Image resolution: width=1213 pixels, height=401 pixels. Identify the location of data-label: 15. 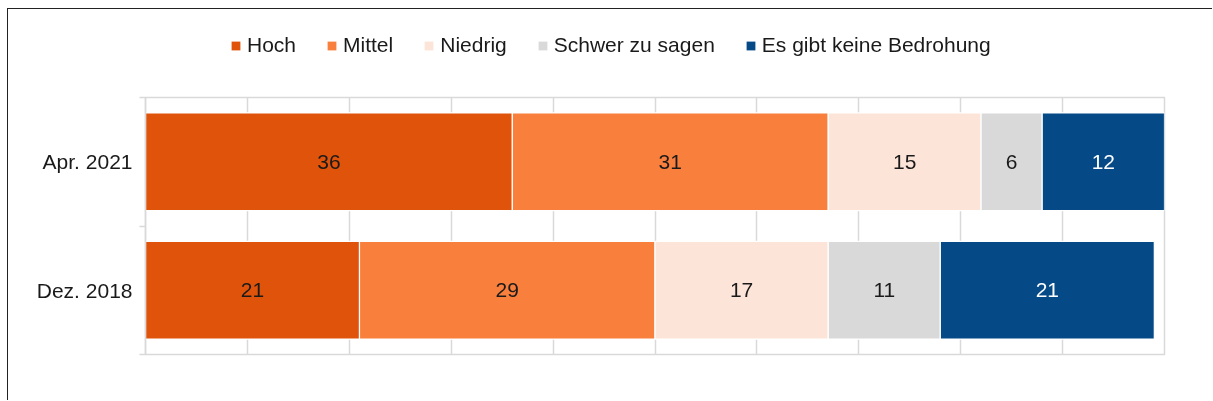
(904, 161).